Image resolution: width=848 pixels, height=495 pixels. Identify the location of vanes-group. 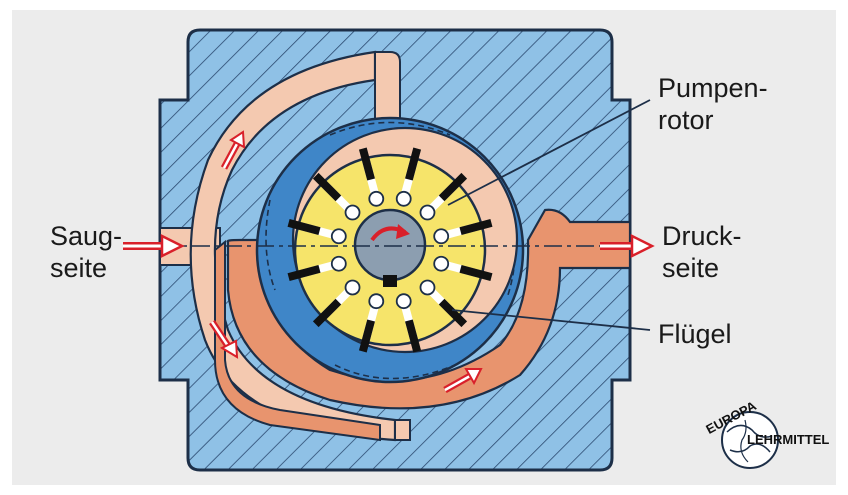
(390, 250).